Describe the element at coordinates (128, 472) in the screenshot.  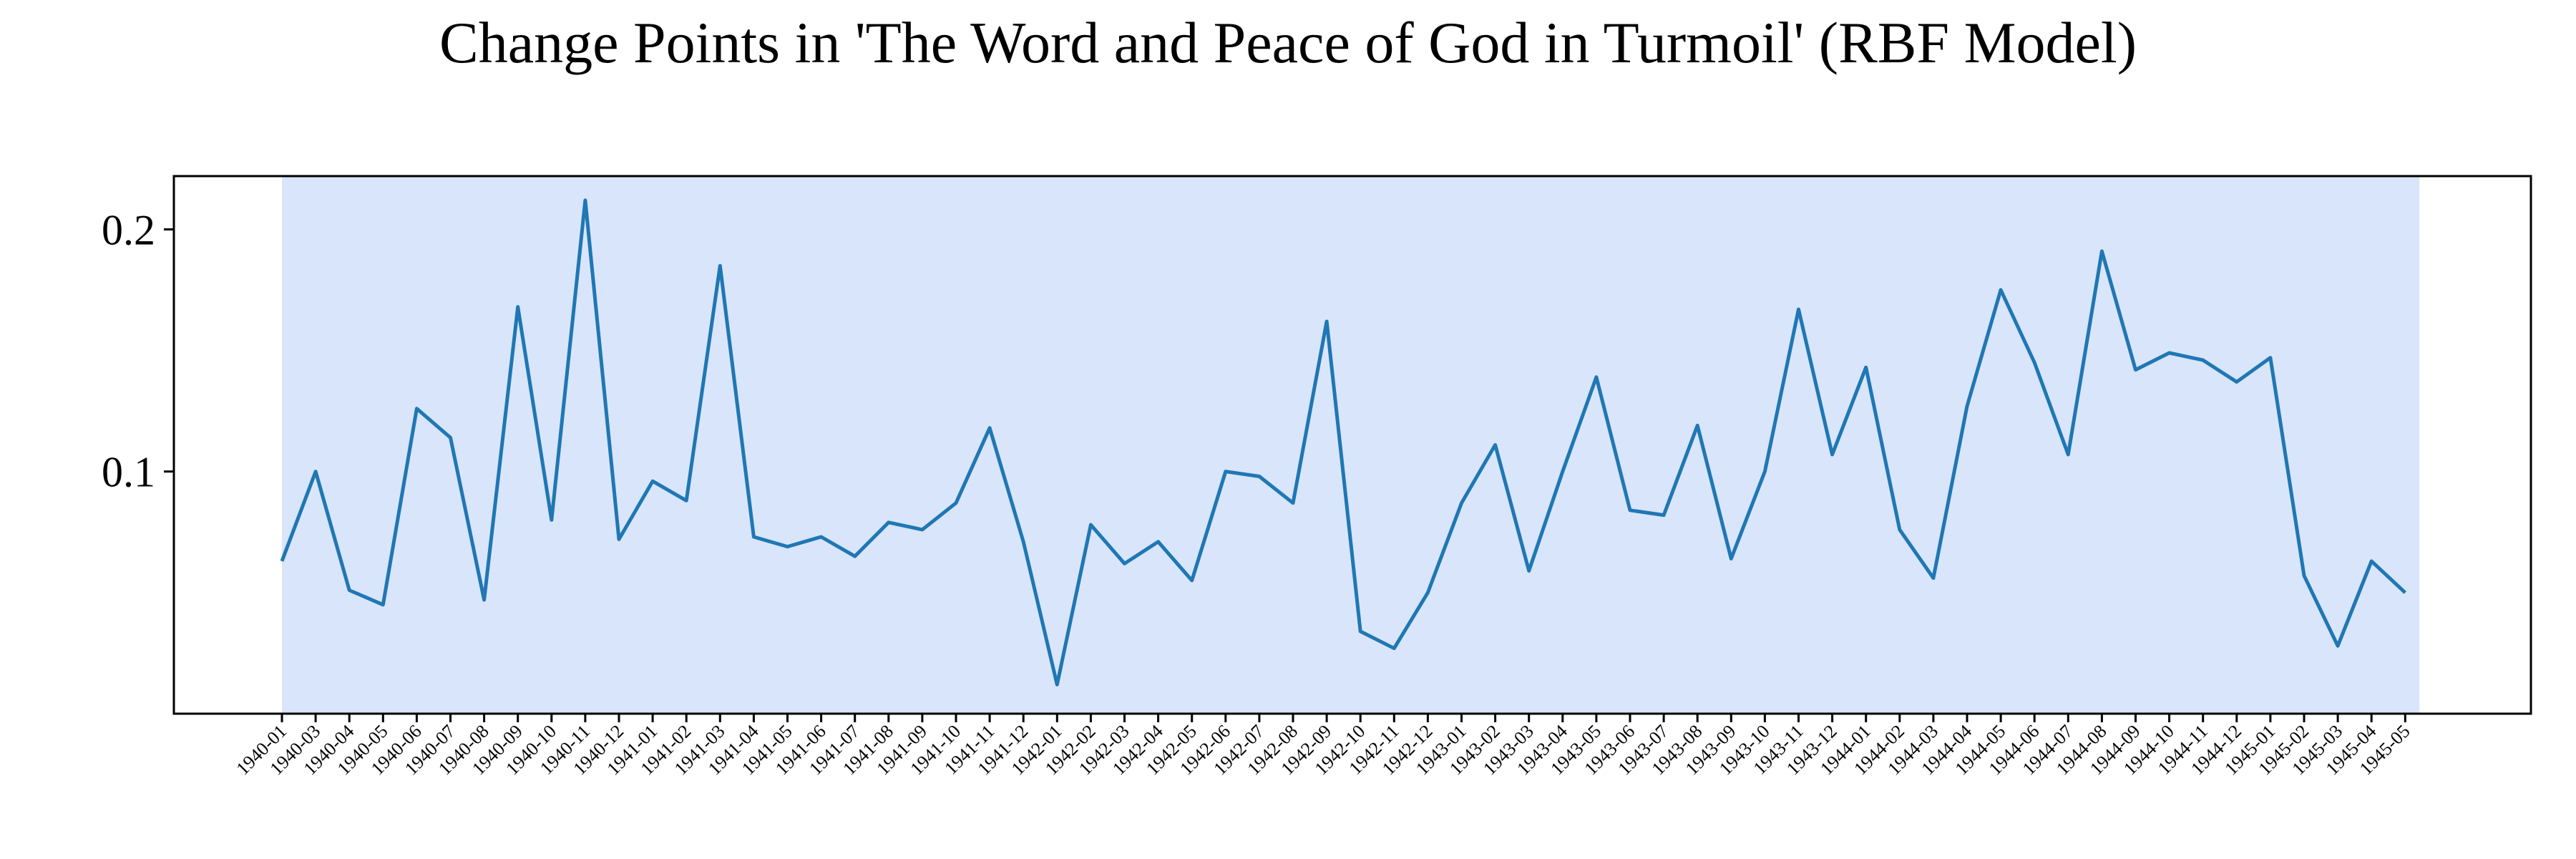
I see `y-tick-label: 0.1` at that location.